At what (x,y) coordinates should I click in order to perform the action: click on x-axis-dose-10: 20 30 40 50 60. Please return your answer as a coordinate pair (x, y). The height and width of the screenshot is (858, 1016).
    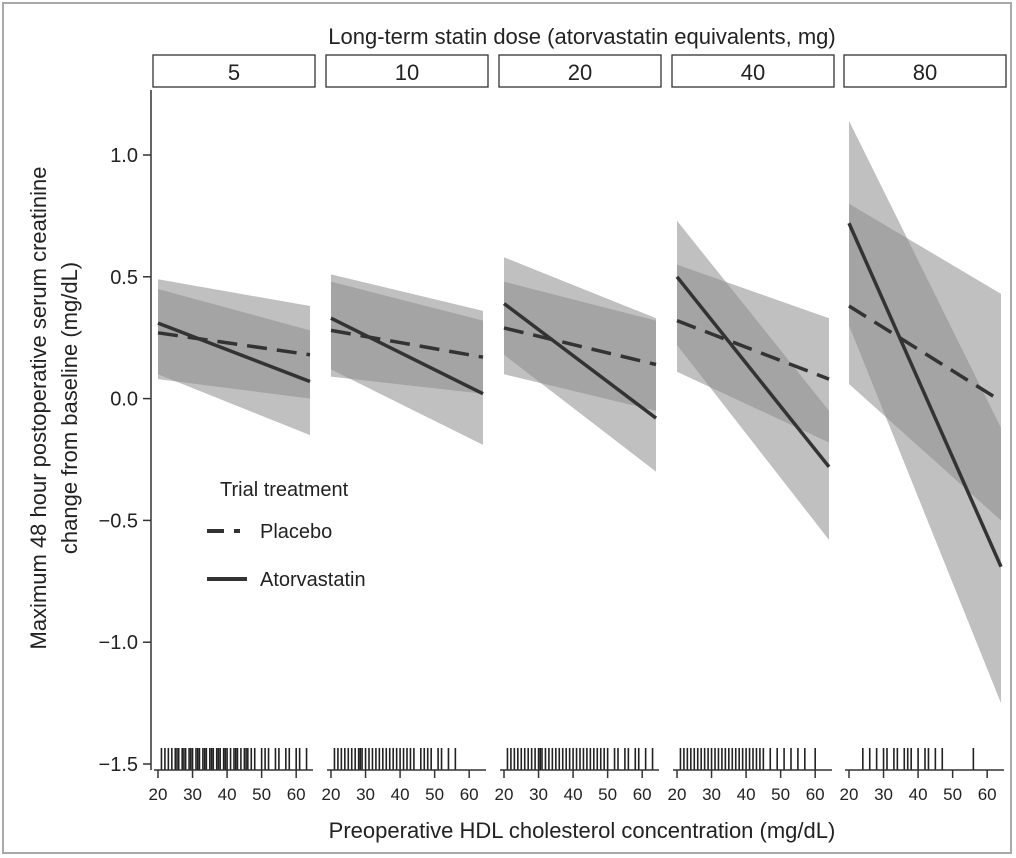
    Looking at the image, I should click on (404, 786).